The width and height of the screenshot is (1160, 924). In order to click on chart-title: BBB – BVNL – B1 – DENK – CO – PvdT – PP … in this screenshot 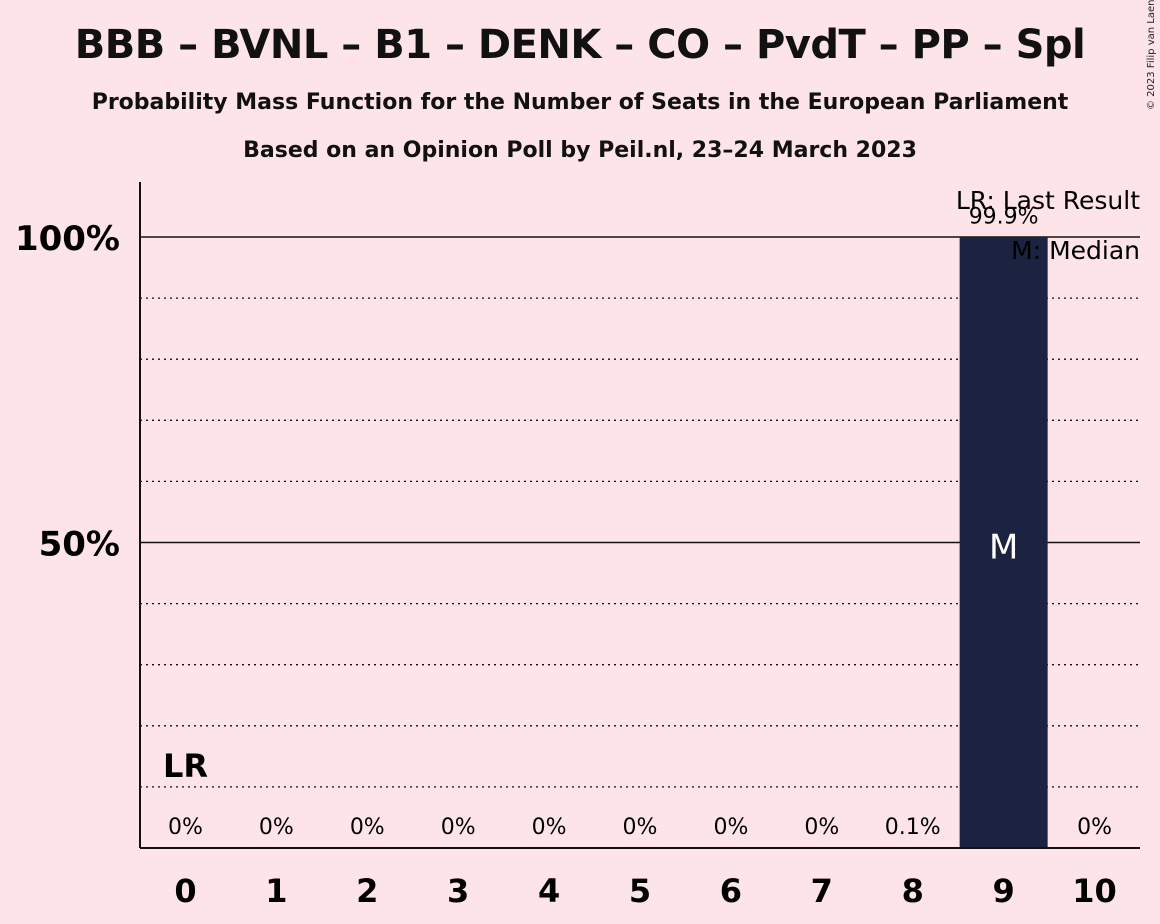, I will do `click(580, 45)`.